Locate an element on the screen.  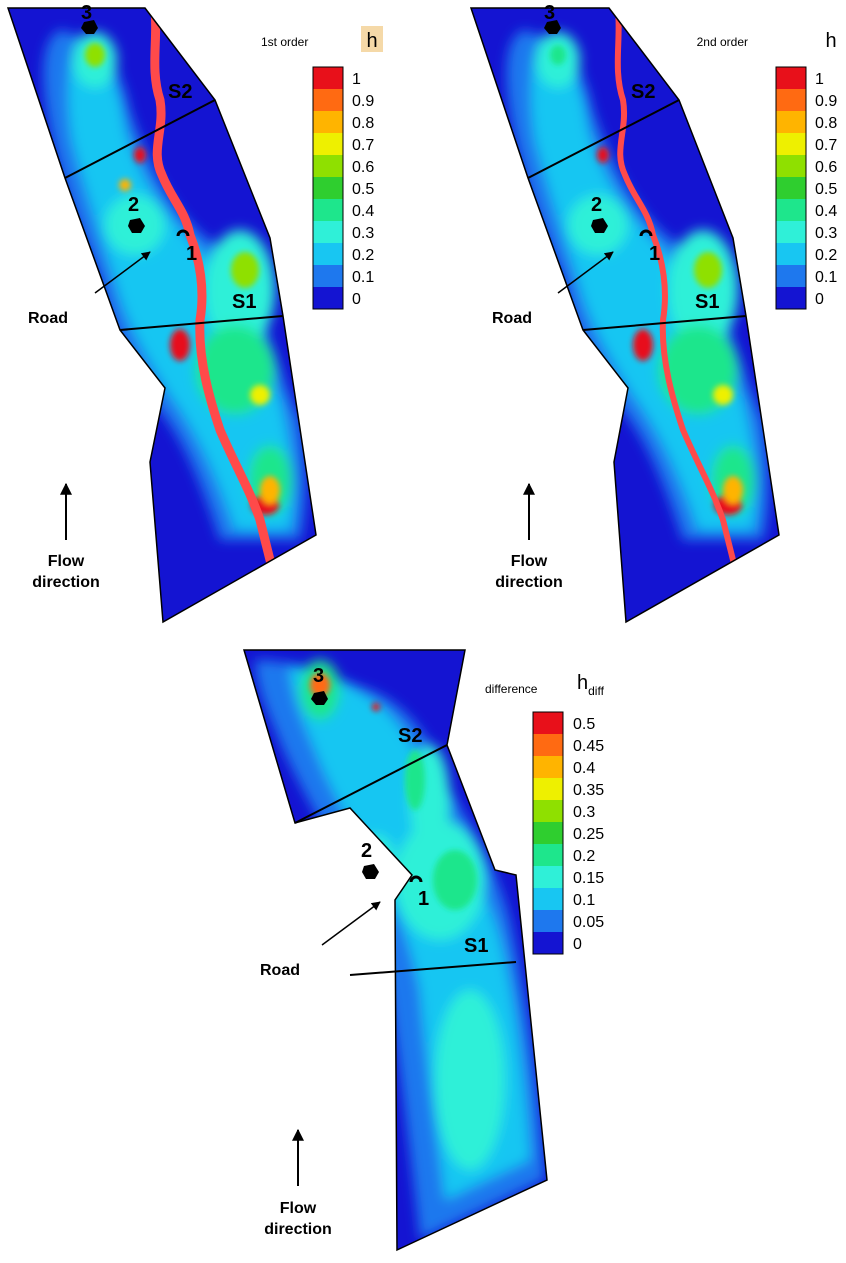
section-line-s2-diff is located at coordinates (371, 784).